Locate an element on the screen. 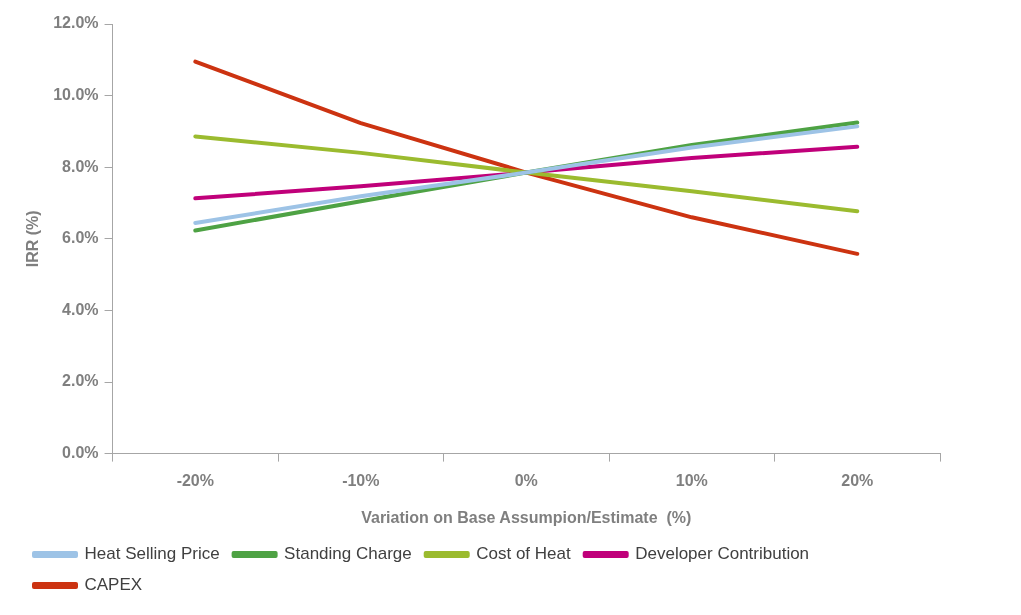 The width and height of the screenshot is (1021, 615). x-tick-label: 0% is located at coordinates (526, 480).